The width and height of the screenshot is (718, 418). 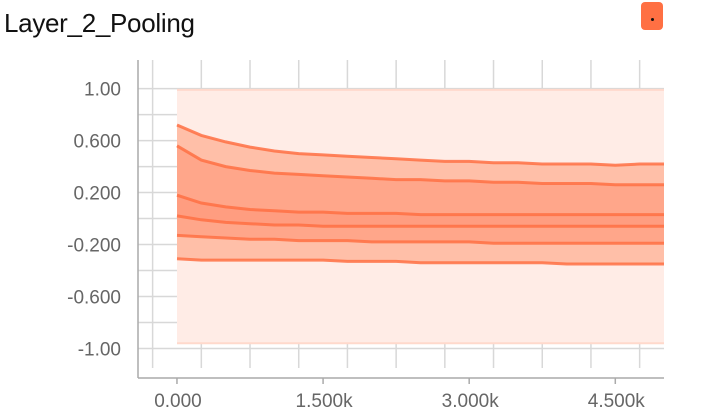 I want to click on x-tick-label: 3.000k, so click(x=471, y=401).